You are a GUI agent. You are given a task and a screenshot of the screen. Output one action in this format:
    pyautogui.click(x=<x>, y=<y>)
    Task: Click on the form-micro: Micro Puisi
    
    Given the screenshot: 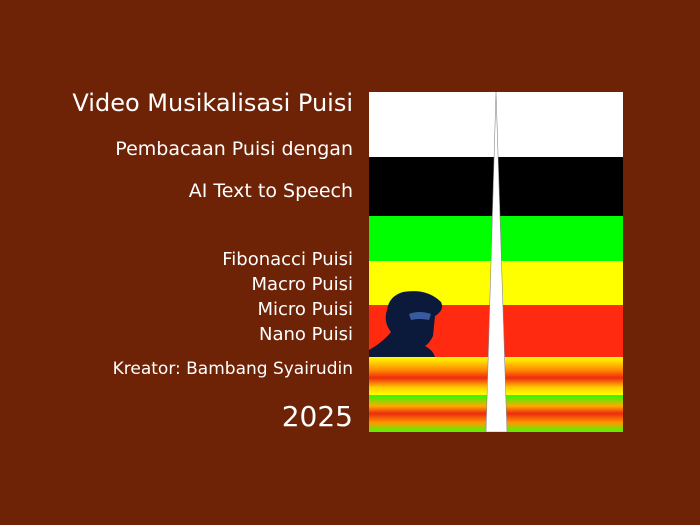 What is the action you would take?
    pyautogui.click(x=305, y=309)
    